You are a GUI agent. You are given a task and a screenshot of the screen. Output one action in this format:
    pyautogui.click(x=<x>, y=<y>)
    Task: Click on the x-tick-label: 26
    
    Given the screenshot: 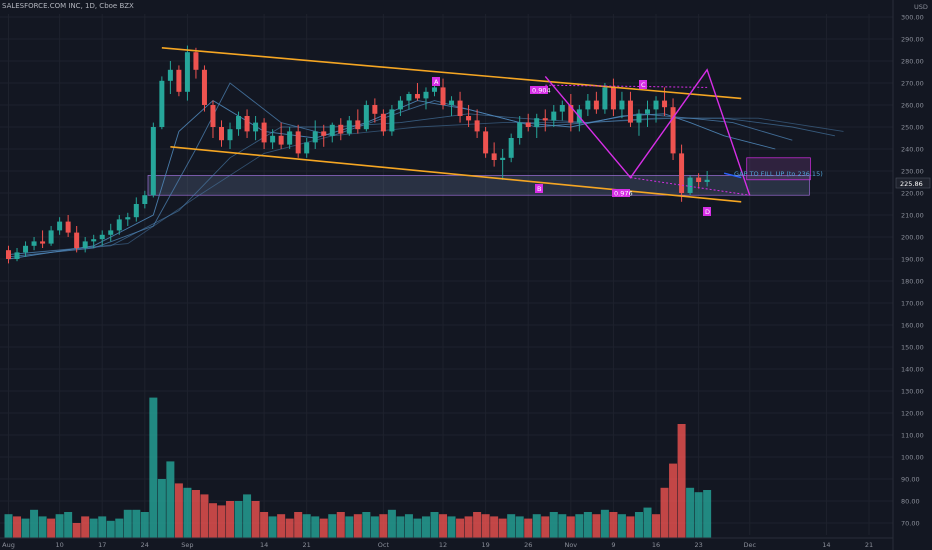 What is the action you would take?
    pyautogui.click(x=528, y=545)
    